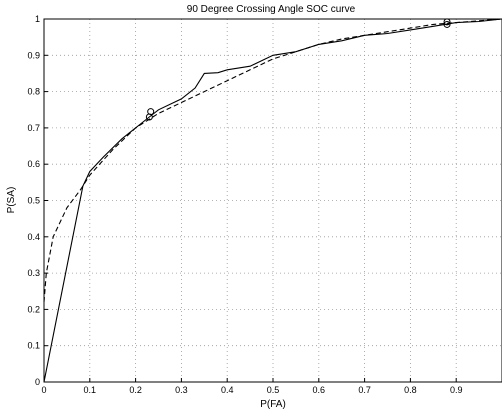 This screenshot has height=411, width=502. Describe the element at coordinates (456, 390) in the screenshot. I see `x-tick-label: 0.9` at that location.